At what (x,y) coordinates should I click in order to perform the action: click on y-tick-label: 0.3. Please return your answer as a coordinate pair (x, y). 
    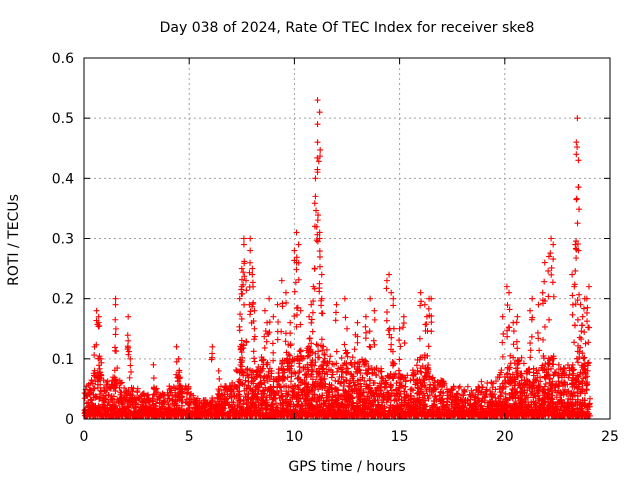
    Looking at the image, I should click on (63, 240).